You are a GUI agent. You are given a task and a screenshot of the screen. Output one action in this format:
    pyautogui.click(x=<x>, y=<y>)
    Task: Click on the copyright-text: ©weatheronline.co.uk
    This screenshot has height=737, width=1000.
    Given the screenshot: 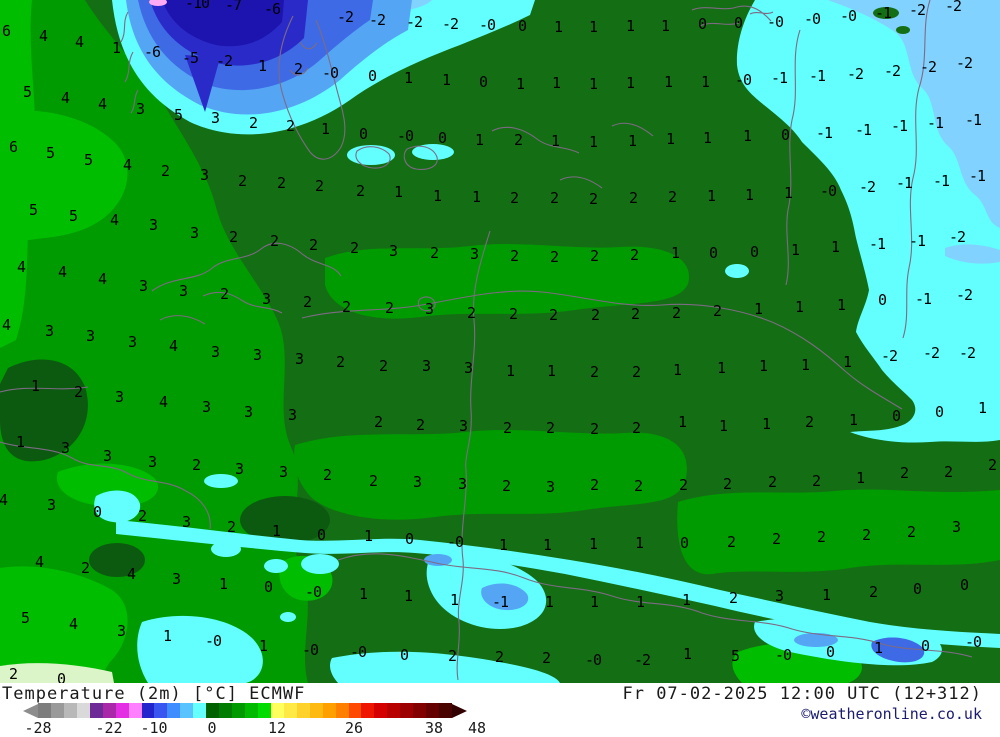 What is the action you would take?
    pyautogui.click(x=891, y=714)
    